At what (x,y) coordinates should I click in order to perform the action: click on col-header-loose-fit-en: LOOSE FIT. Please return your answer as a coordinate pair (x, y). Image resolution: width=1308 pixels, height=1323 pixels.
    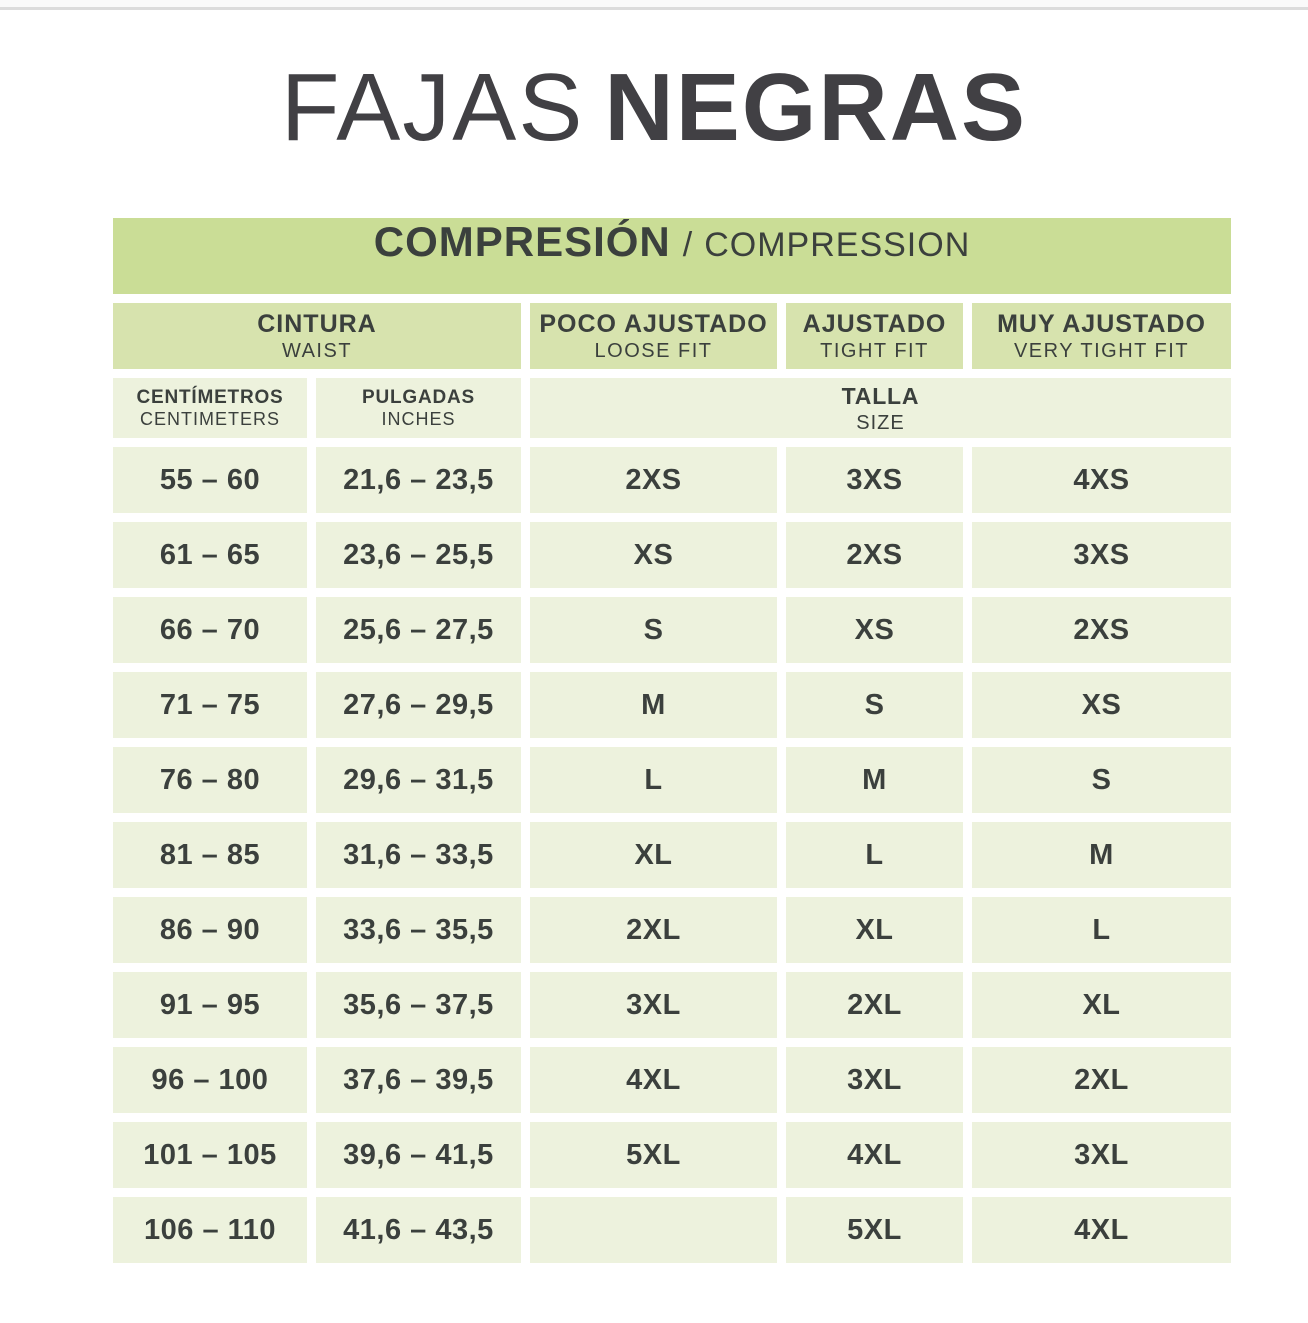
    Looking at the image, I should click on (653, 351).